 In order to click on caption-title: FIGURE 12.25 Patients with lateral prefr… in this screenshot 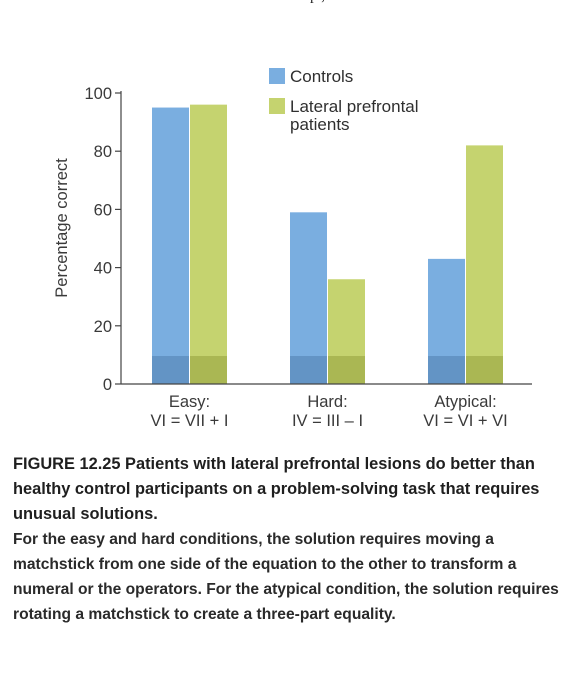, I will do `click(276, 489)`.